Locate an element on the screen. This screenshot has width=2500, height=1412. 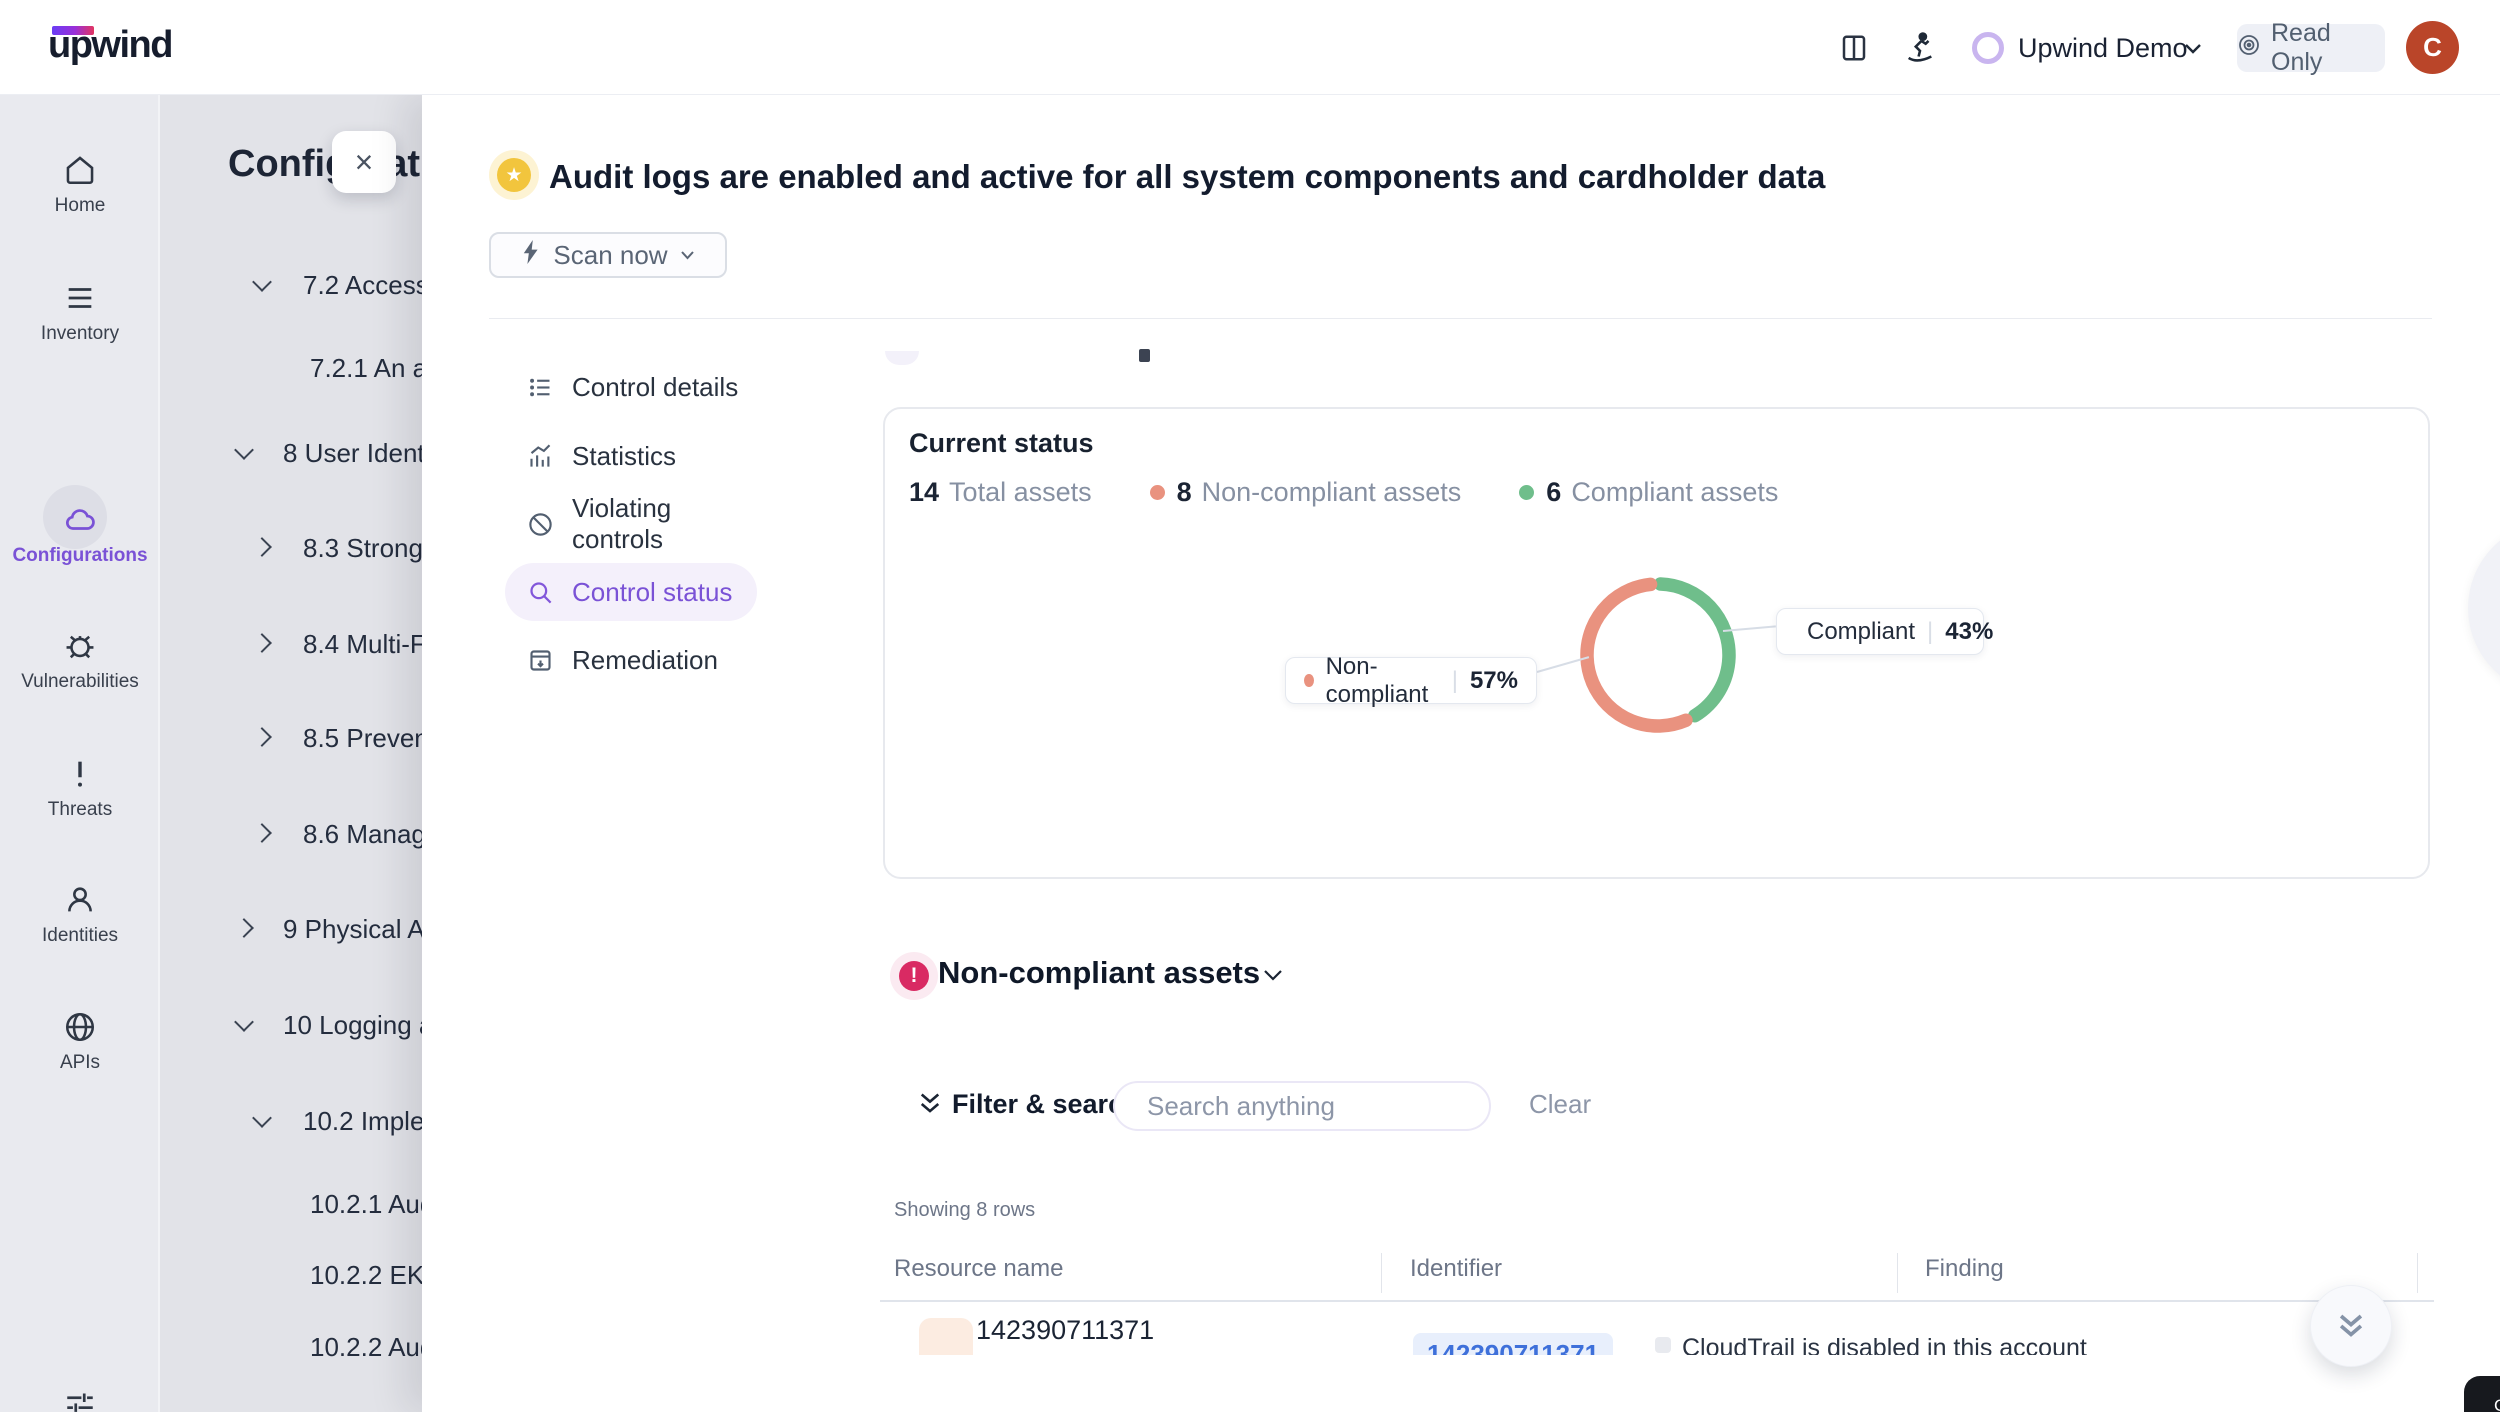
list-details-icon is located at coordinates (540, 387).